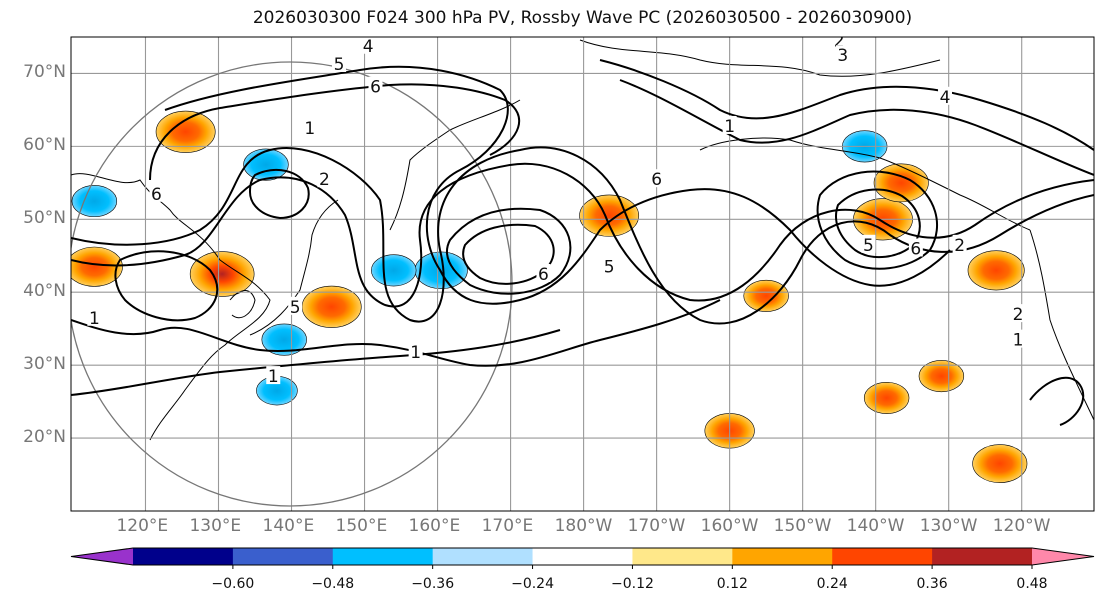  What do you see at coordinates (729, 526) in the screenshot?
I see `longitude-label: 160°W` at bounding box center [729, 526].